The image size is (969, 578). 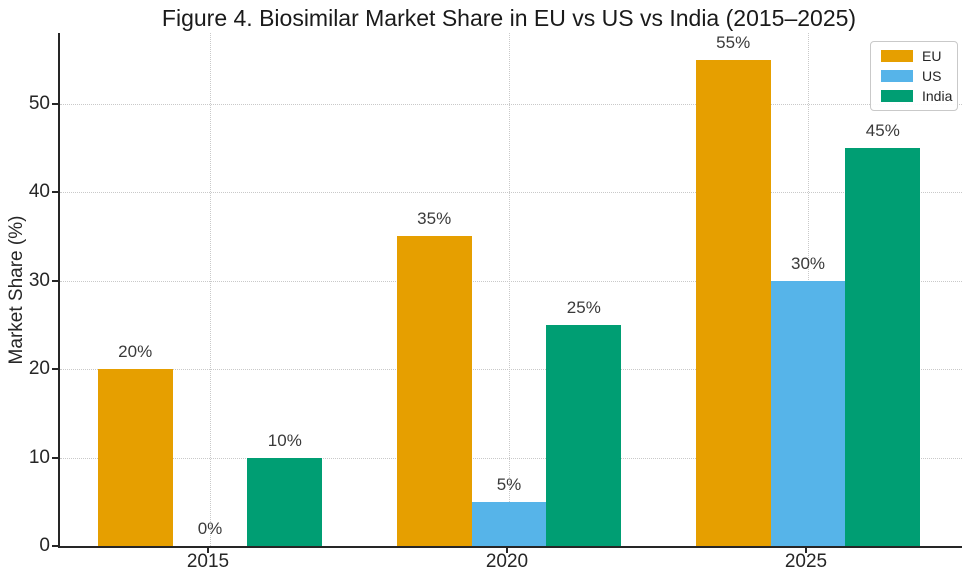 What do you see at coordinates (883, 346) in the screenshot?
I see `bar-india-2025` at bounding box center [883, 346].